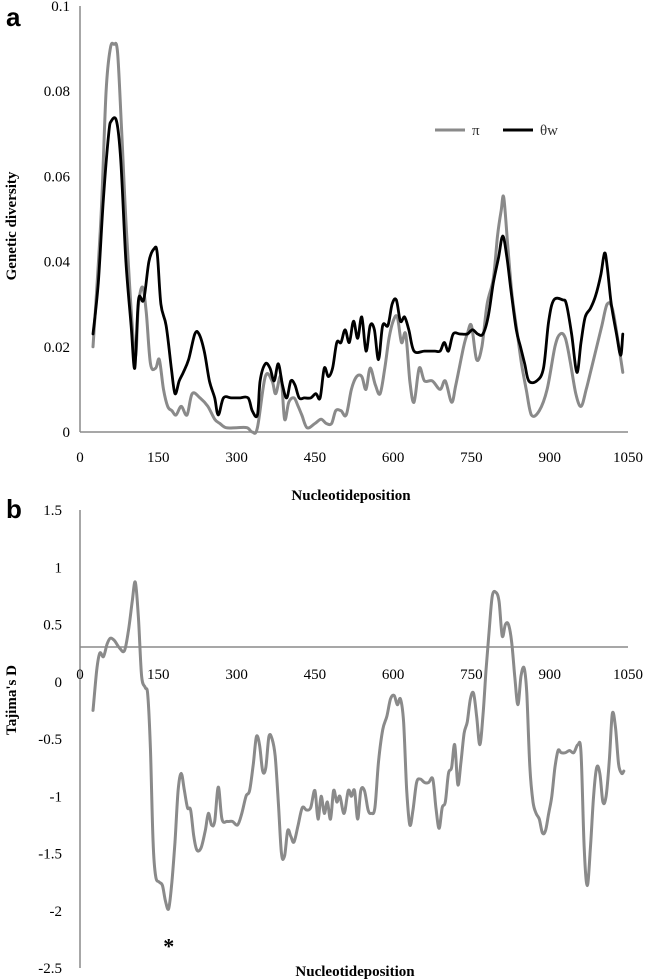 This screenshot has width=650, height=979. What do you see at coordinates (57, 177) in the screenshot?
I see `panel-a-y-tick-label: 0.06` at bounding box center [57, 177].